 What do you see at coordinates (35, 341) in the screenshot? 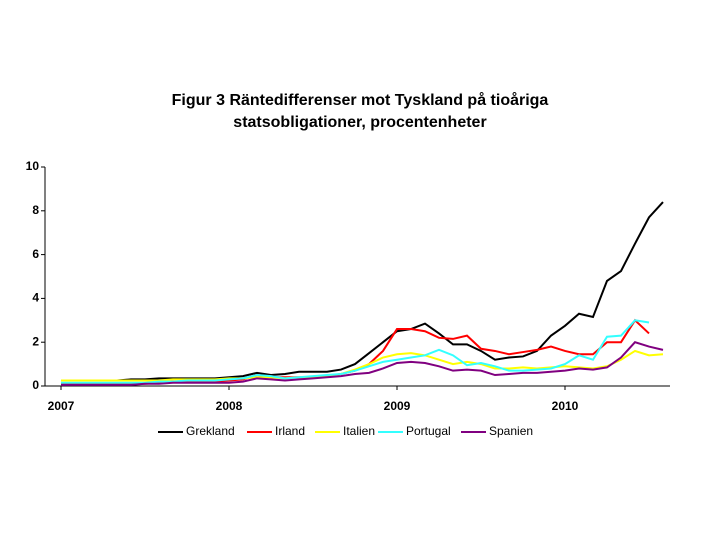
I see `y-tick-label: 2` at bounding box center [35, 341].